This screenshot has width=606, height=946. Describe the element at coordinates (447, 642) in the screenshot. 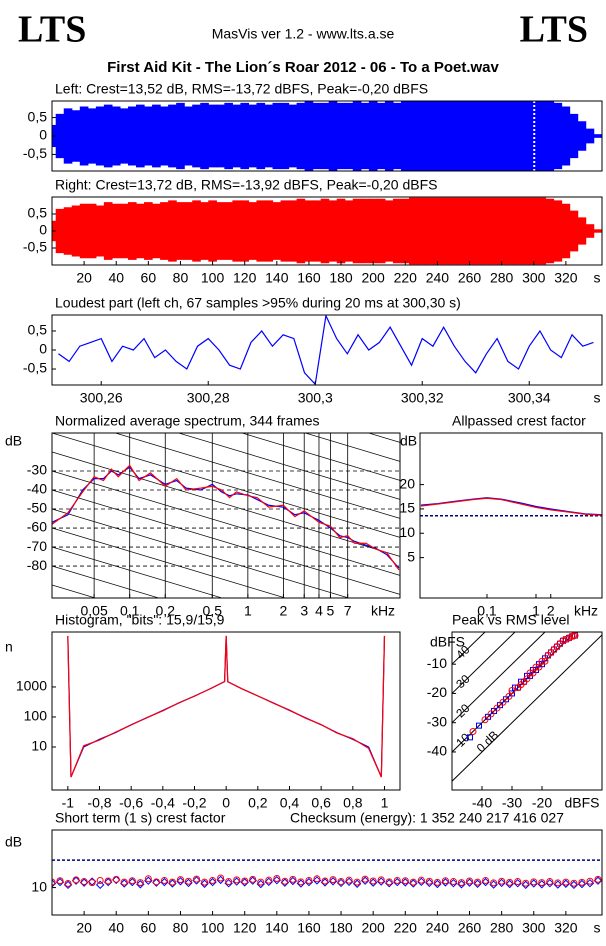

I see `y-axis-label: dBFS` at that location.